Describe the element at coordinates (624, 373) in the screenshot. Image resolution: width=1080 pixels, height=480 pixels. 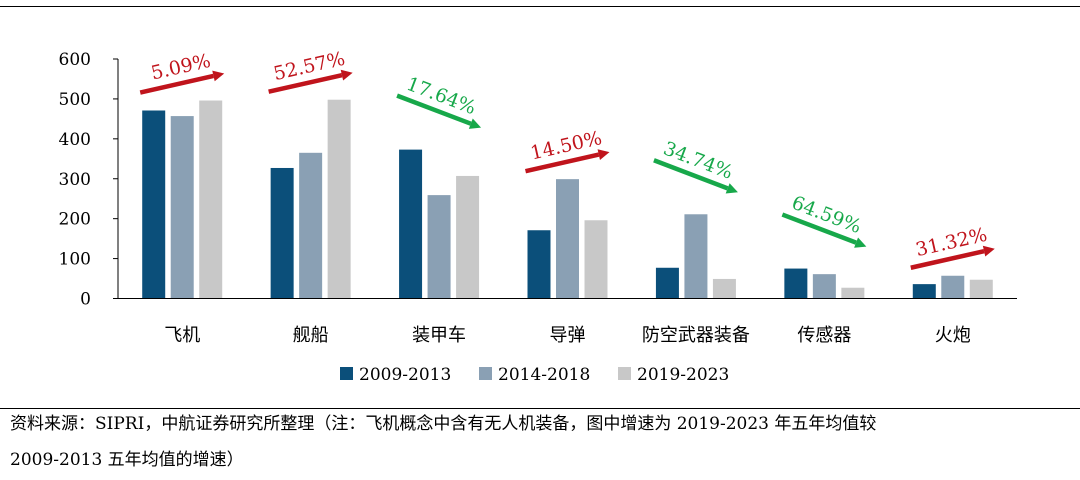
I see `legend-swatch-2019-2023` at that location.